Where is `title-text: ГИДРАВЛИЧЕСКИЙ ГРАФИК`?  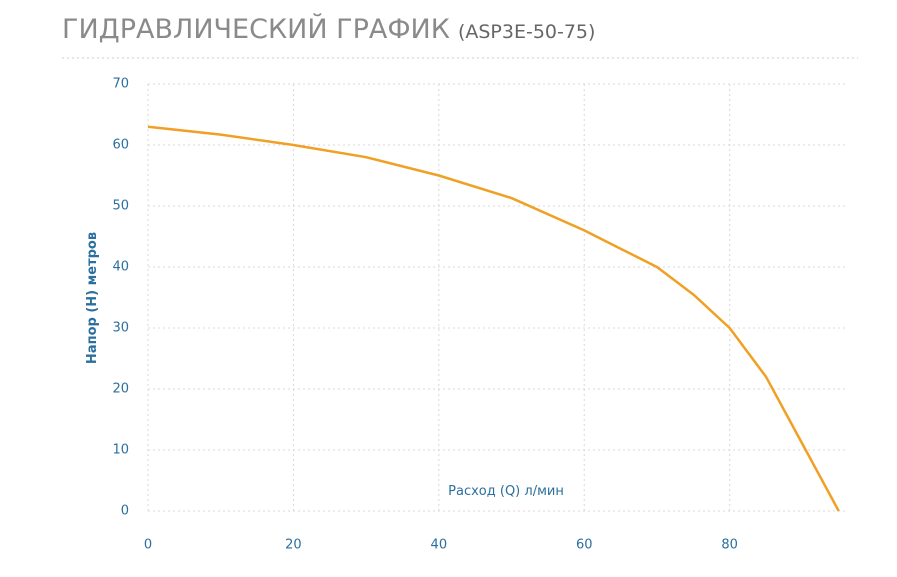
title-text: ГИДРАВЛИЧЕСКИЙ ГРАФИК is located at coordinates (256, 29).